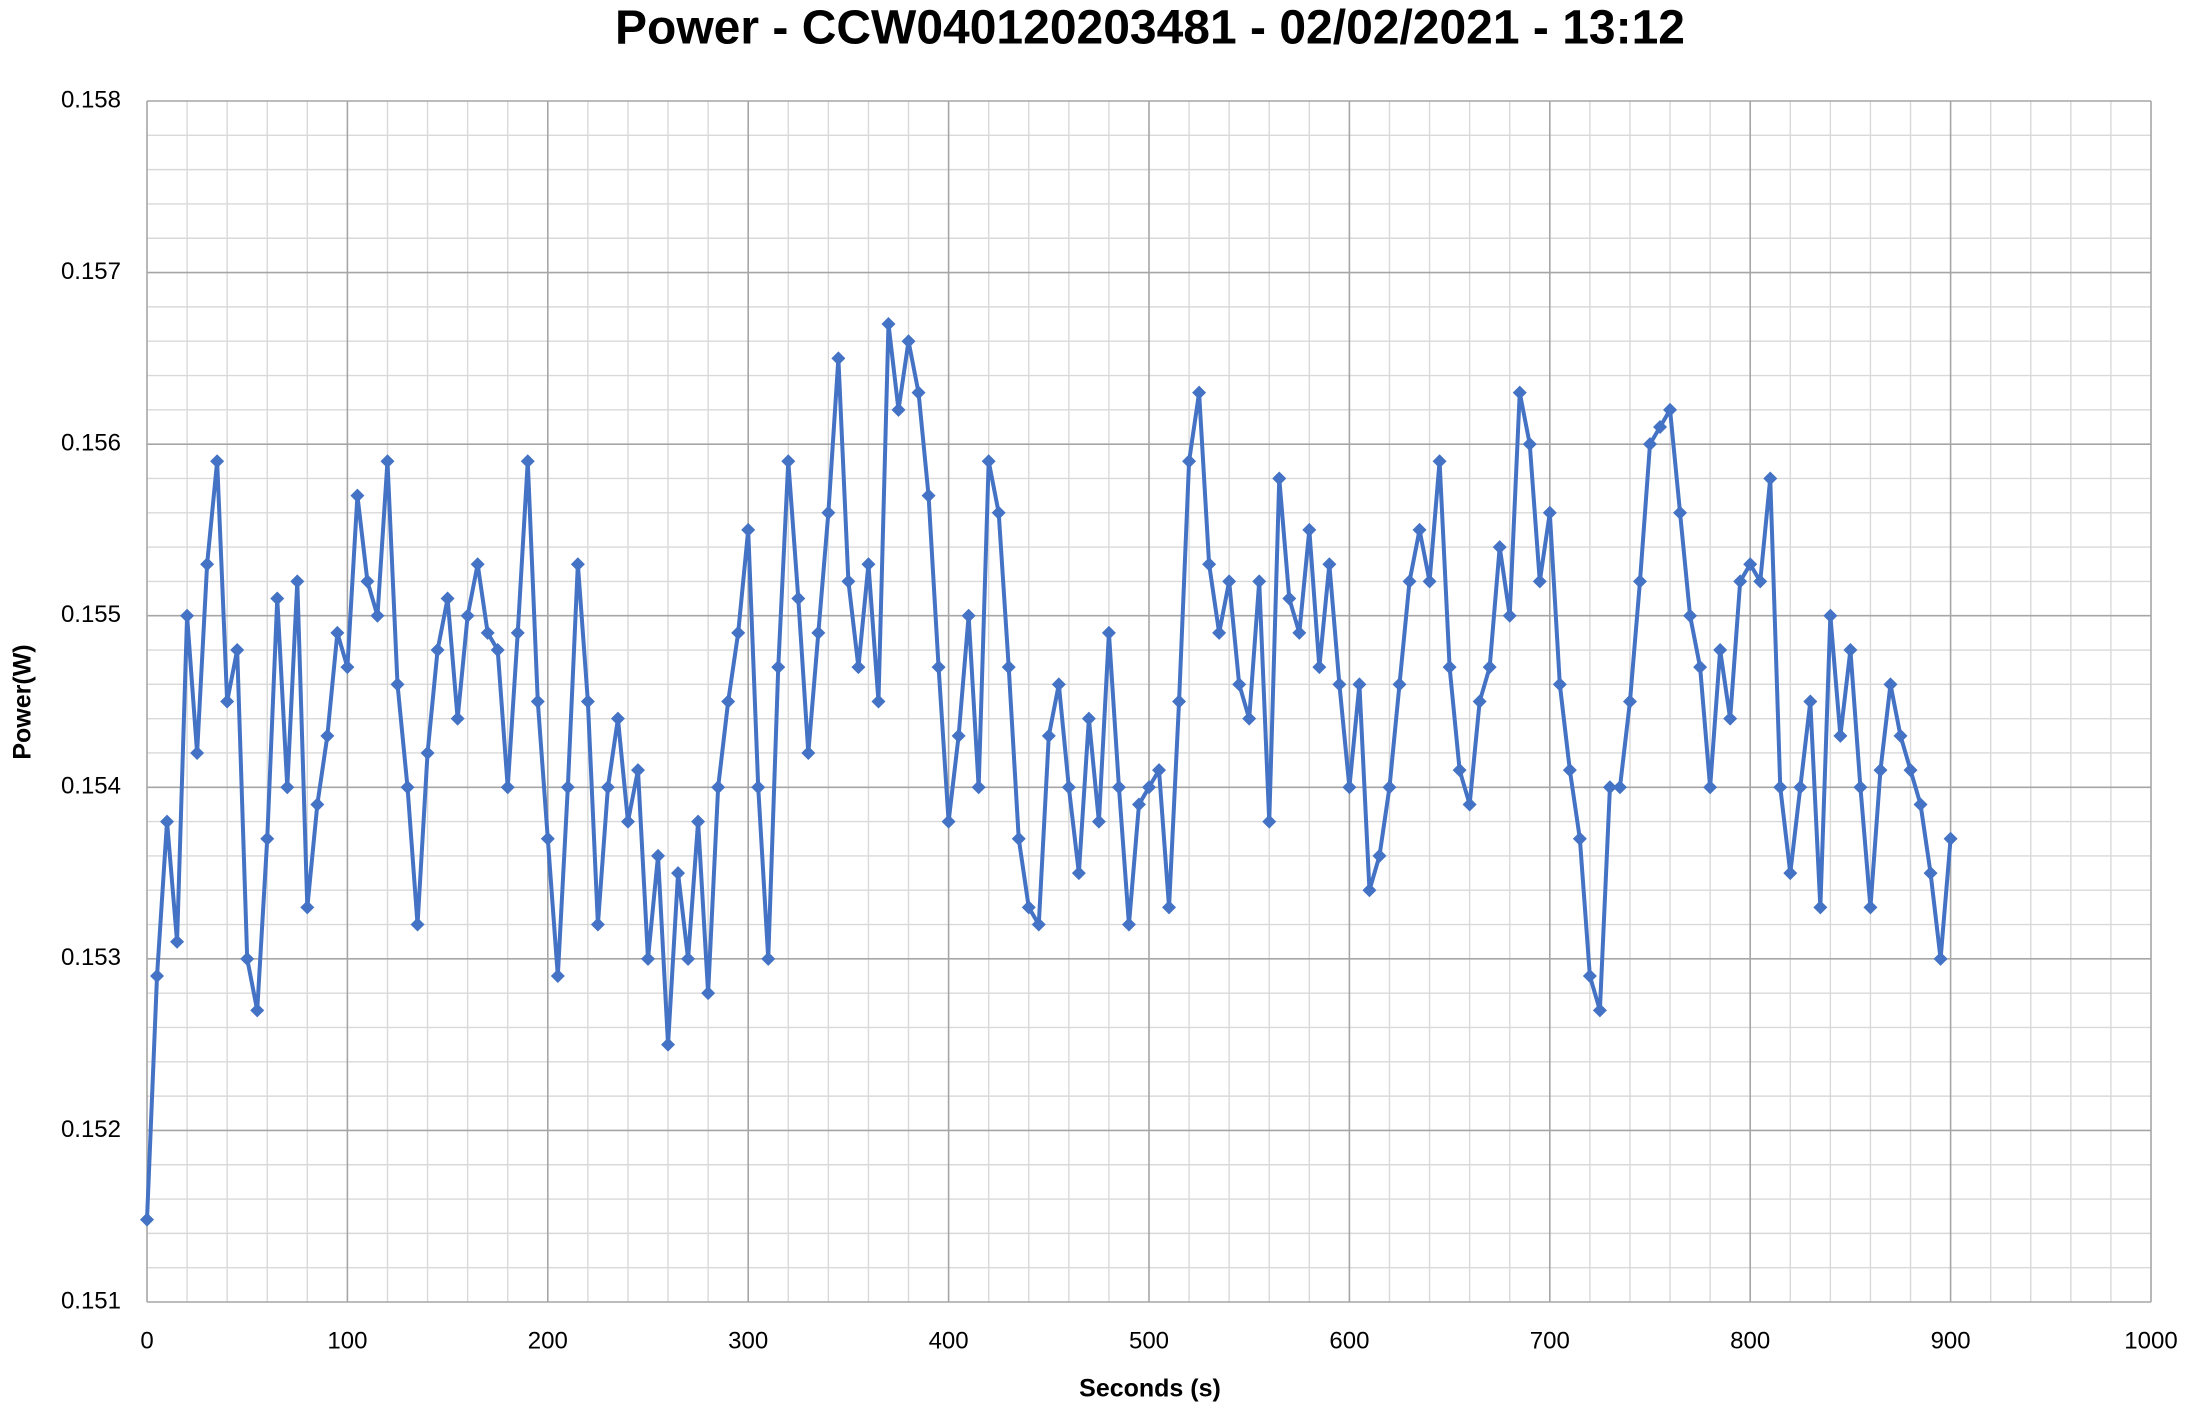  I want to click on x-tick-label: 500, so click(1149, 1340).